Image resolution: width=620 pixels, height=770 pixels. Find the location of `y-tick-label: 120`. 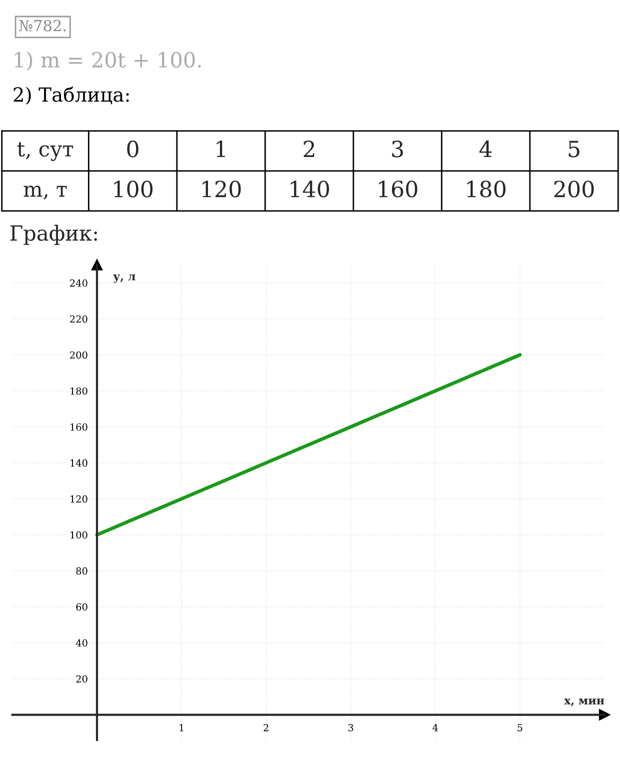

y-tick-label: 120 is located at coordinates (79, 499).